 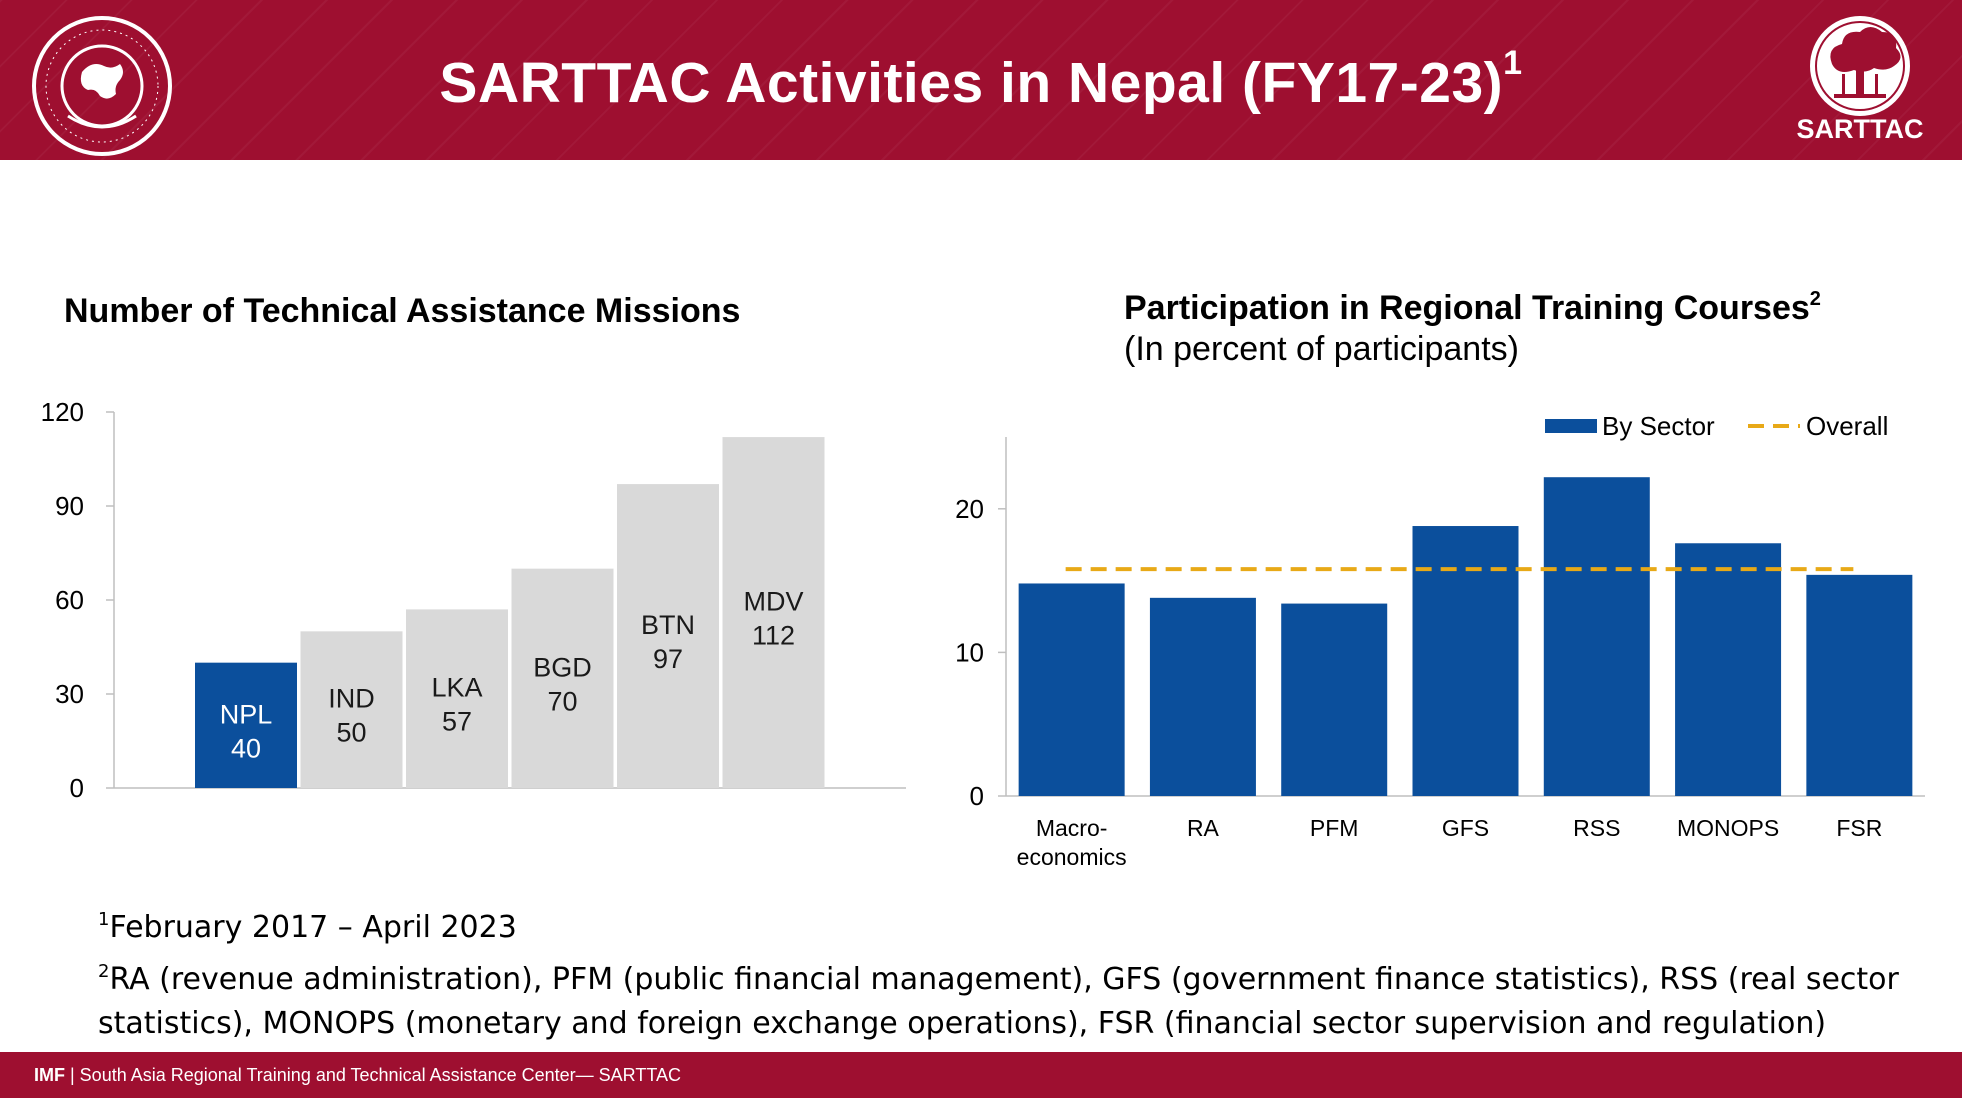 I want to click on x-tick-label: FSR, so click(x=1859, y=828).